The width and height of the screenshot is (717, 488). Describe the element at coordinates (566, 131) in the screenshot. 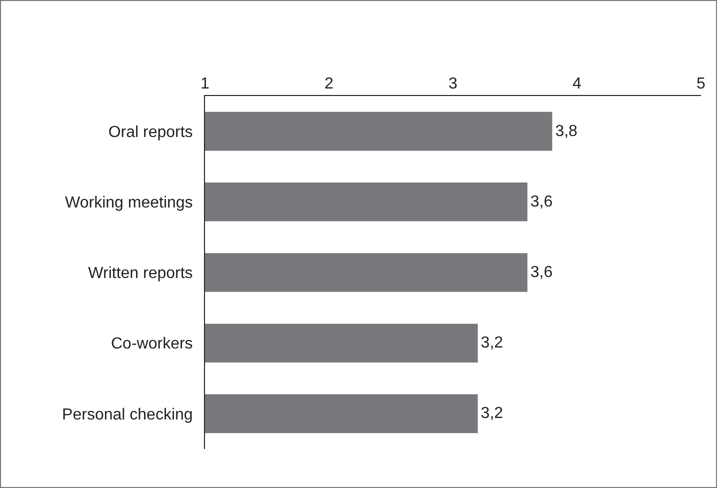

I see `data-label: 3,8` at that location.